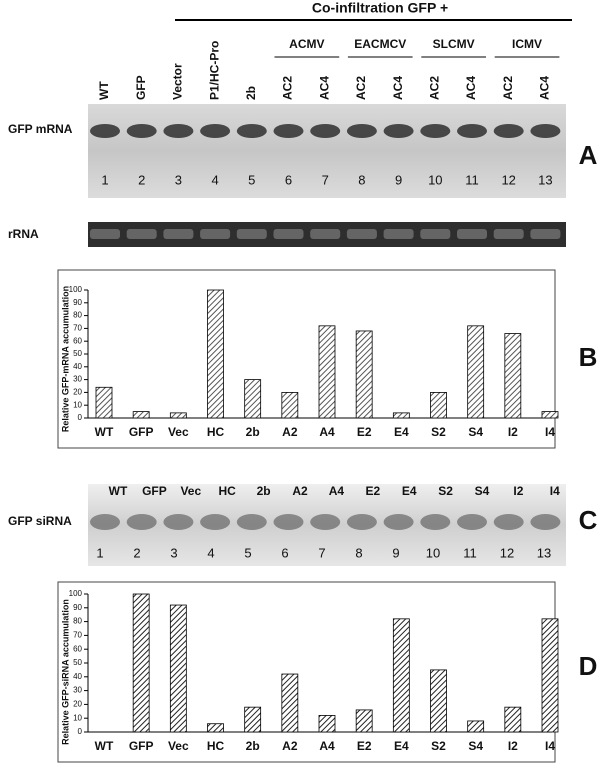  Describe the element at coordinates (178, 81) in the screenshot. I see `lane-label: Vector` at that location.